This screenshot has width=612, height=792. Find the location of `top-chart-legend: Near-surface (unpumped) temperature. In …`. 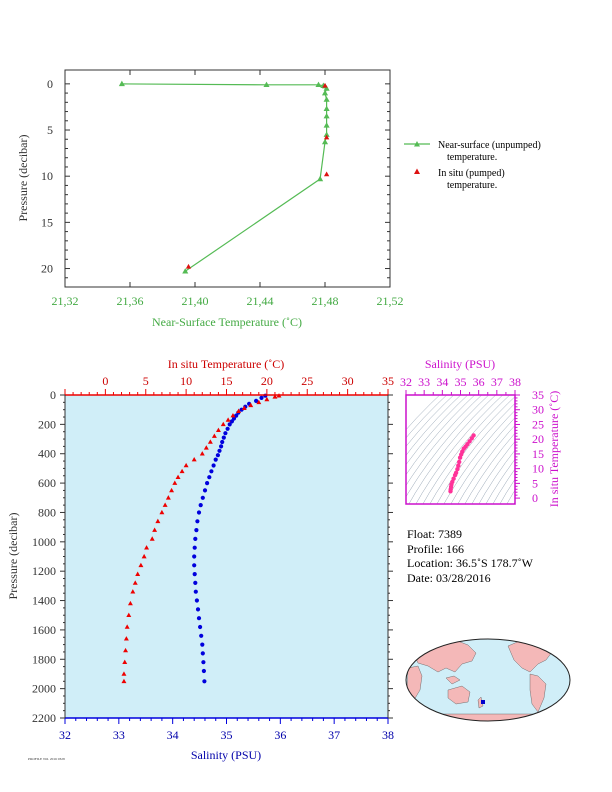

top-chart-legend: Near-surface (unpumped) temperature. In … is located at coordinates (472, 165).